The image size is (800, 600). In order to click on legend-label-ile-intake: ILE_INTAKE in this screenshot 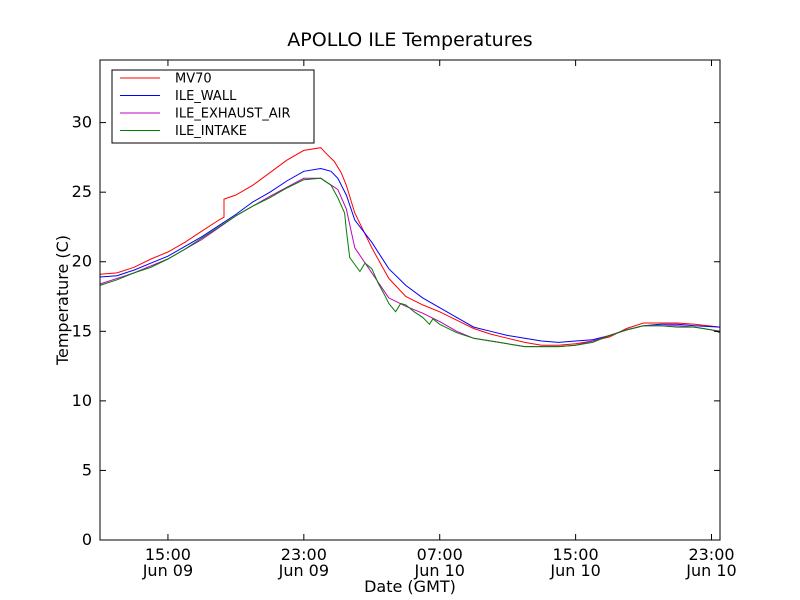, I will do `click(211, 131)`.